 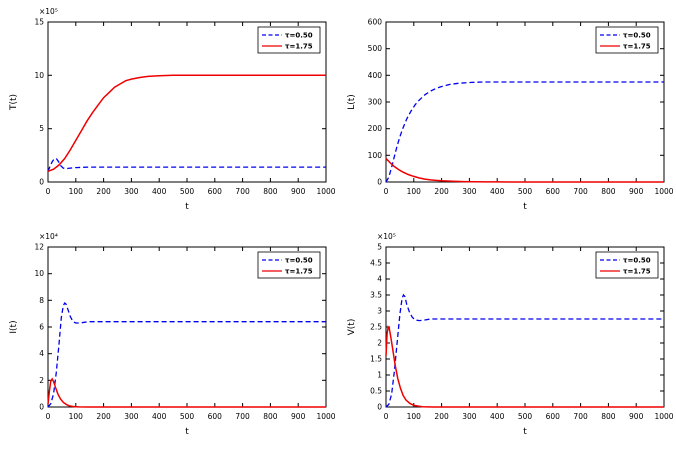 I want to click on svg-text: I(t), so click(x=14, y=326).